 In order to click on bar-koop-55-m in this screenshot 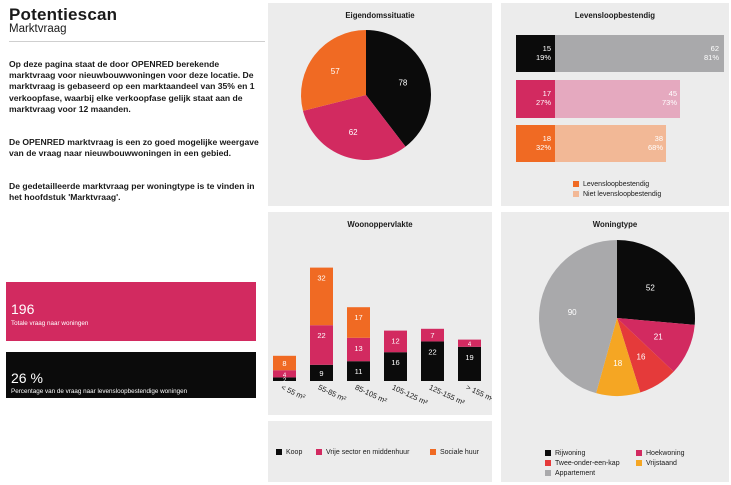, I will do `click(284, 379)`.